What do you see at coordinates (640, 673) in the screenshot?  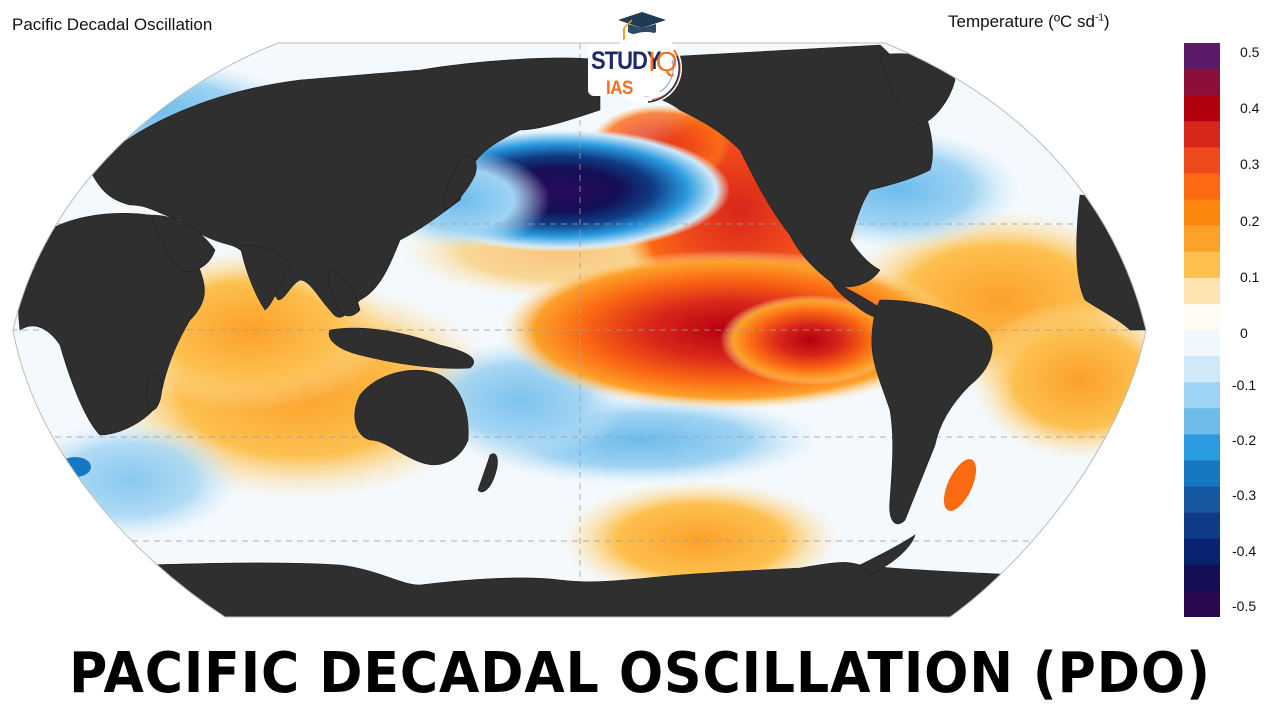 I see `headline: PACIFIC DECADAL OSCILLATION (PDO)` at bounding box center [640, 673].